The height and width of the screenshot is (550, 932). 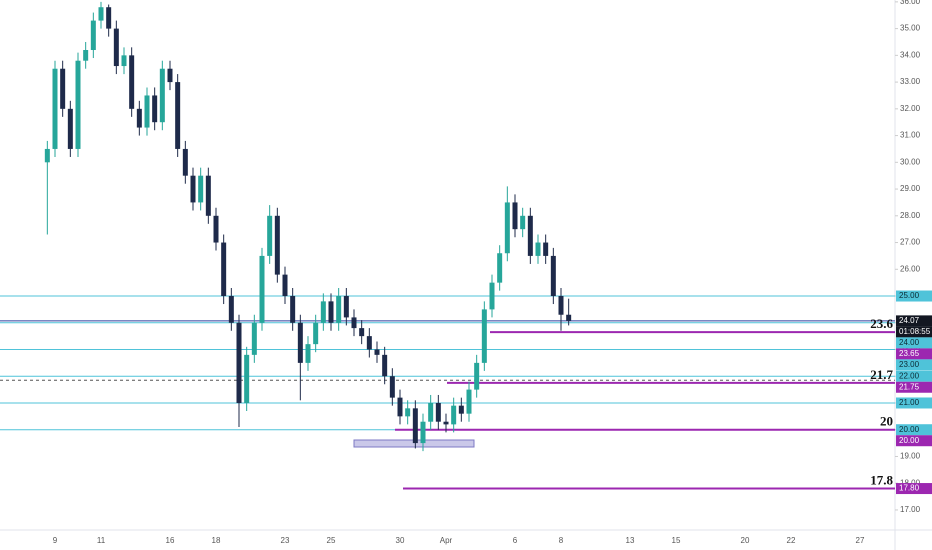 I want to click on price-badge: 17.80, so click(x=909, y=488).